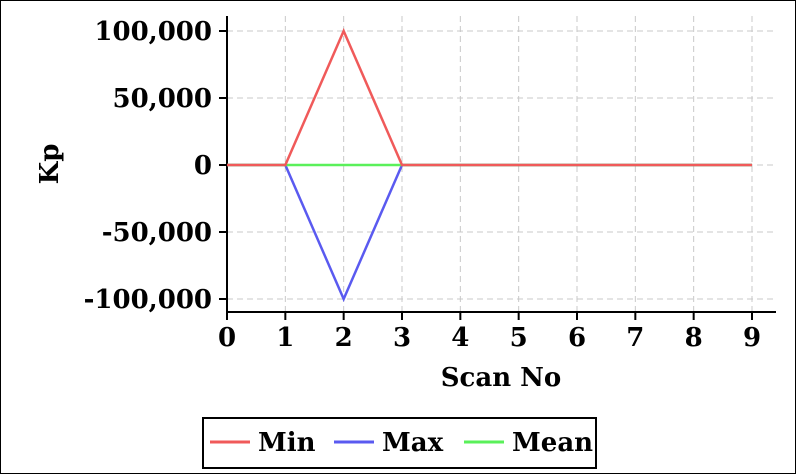  Describe the element at coordinates (402, 338) in the screenshot. I see `x-tick-label: 3` at that location.